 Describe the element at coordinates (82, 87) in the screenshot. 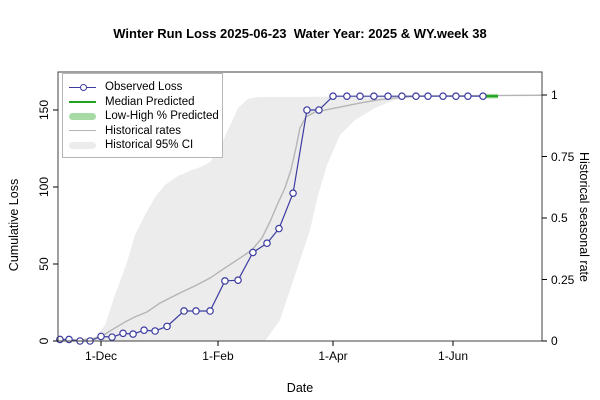

I see `observed-loss-line-marker-swatch` at that location.